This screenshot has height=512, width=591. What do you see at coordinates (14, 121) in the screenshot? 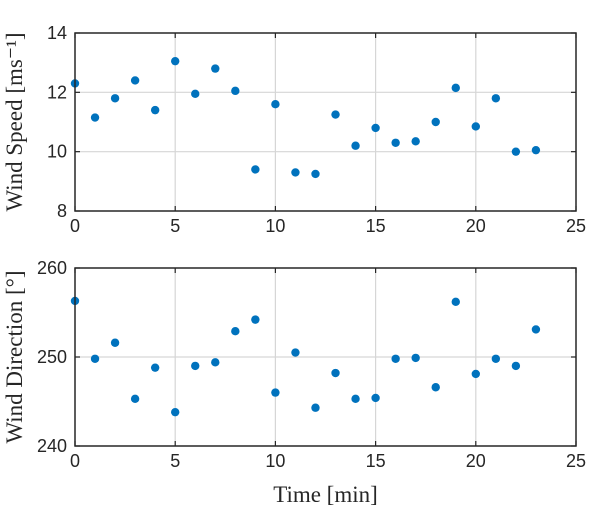
I see `y-axis-label: Wind Speed [ms⁻¹]` at bounding box center [14, 121].